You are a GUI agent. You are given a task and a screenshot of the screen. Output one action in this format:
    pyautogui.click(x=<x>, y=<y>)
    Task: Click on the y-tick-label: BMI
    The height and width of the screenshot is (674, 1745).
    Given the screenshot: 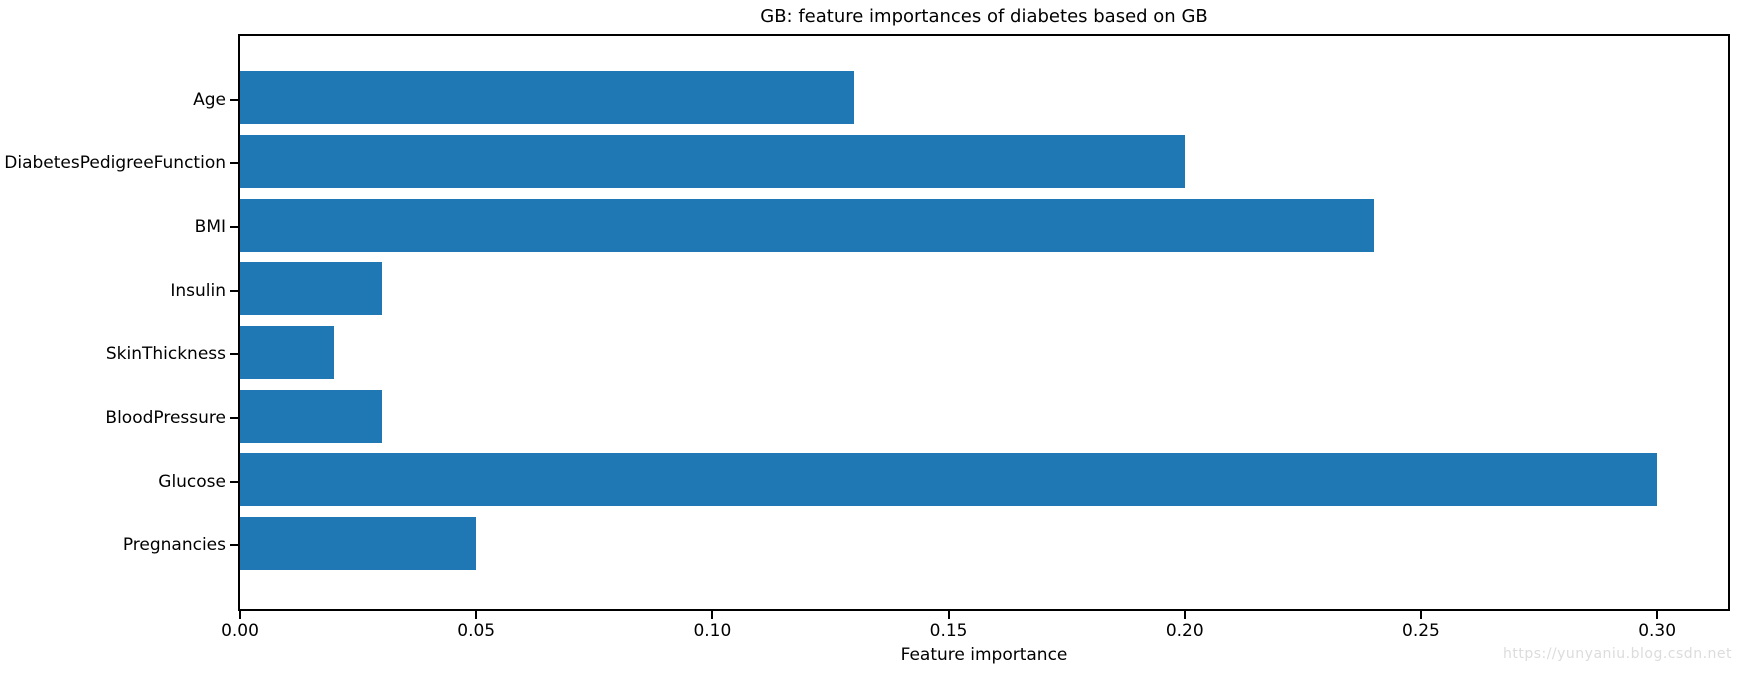 What is the action you would take?
    pyautogui.click(x=210, y=227)
    